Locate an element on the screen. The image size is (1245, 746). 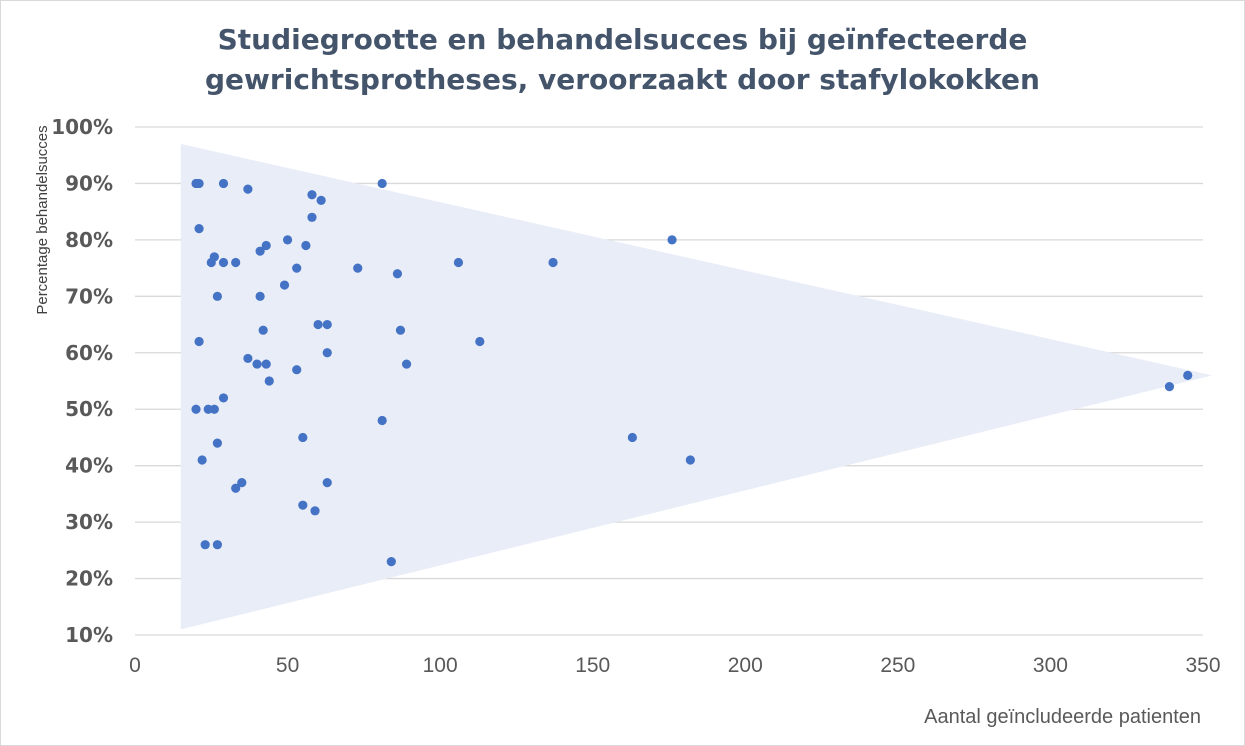
y-tick-label: 30% is located at coordinates (89, 522).